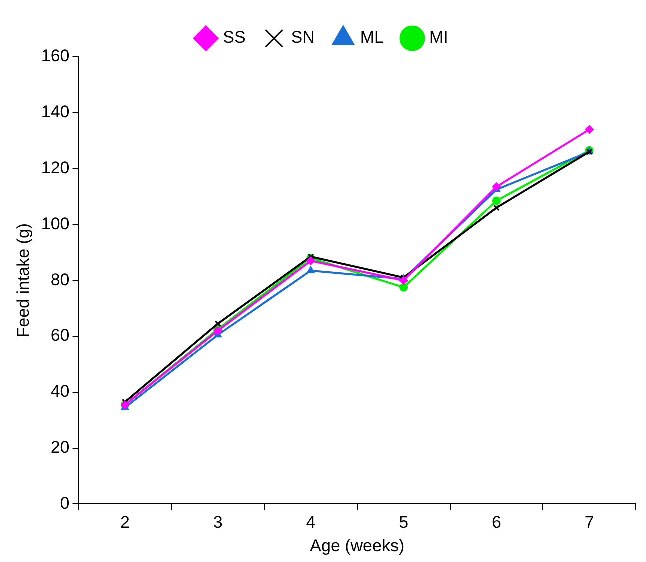 This screenshot has width=646, height=562. I want to click on y-tick-label: 40, so click(60, 392).